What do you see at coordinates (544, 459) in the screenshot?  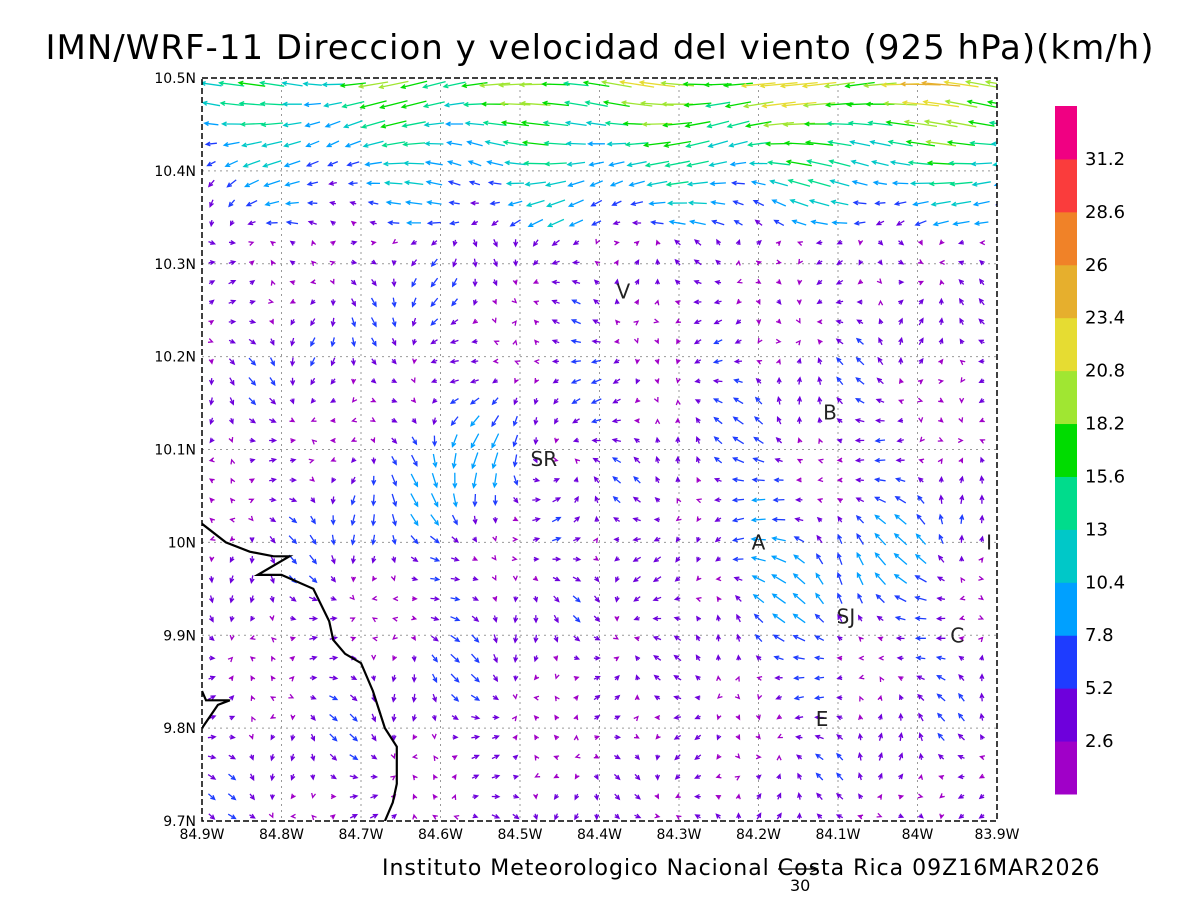 I see `place-label: SR` at bounding box center [544, 459].